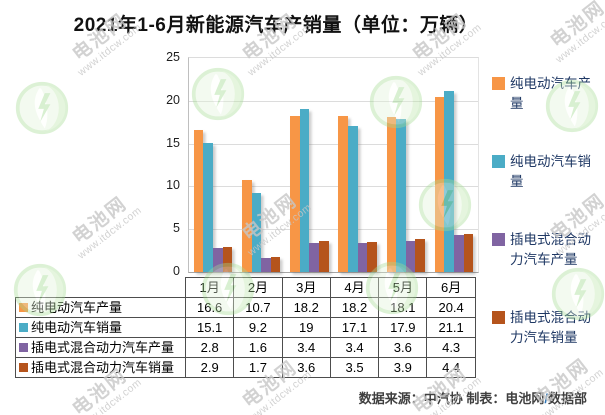  What do you see at coordinates (209, 307) in the screenshot?
I see `value-cell: 16.6` at bounding box center [209, 307].